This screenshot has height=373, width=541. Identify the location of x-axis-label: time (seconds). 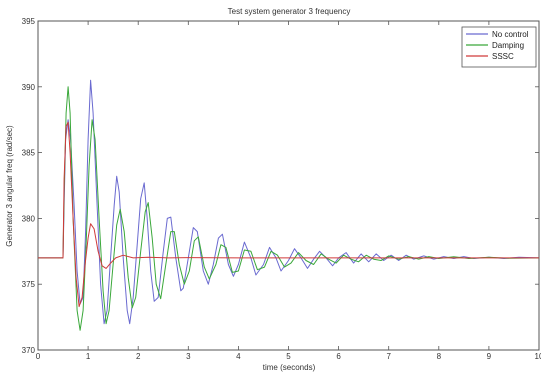
(289, 367).